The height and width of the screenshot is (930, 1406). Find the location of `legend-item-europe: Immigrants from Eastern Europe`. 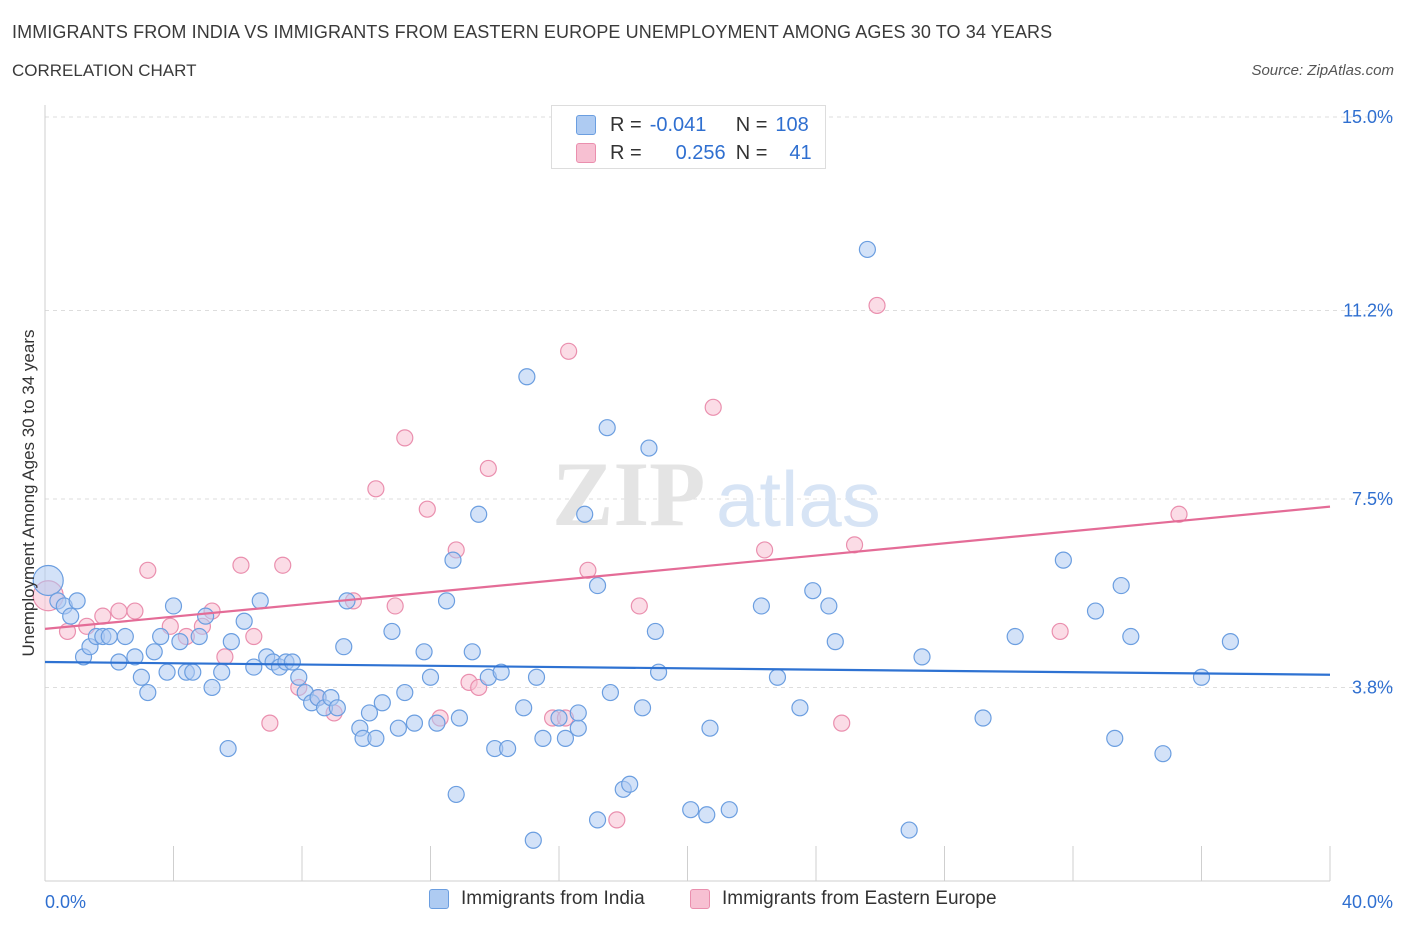

legend-item-europe: Immigrants from Eastern Europe is located at coordinates (843, 899).